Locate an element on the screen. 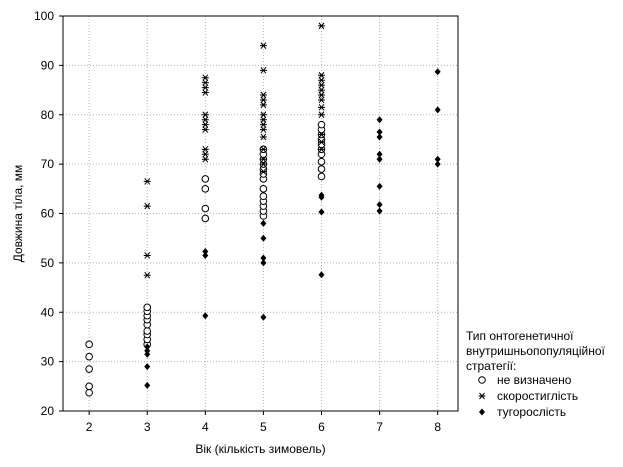  x-tick-label: 6 is located at coordinates (321, 427).